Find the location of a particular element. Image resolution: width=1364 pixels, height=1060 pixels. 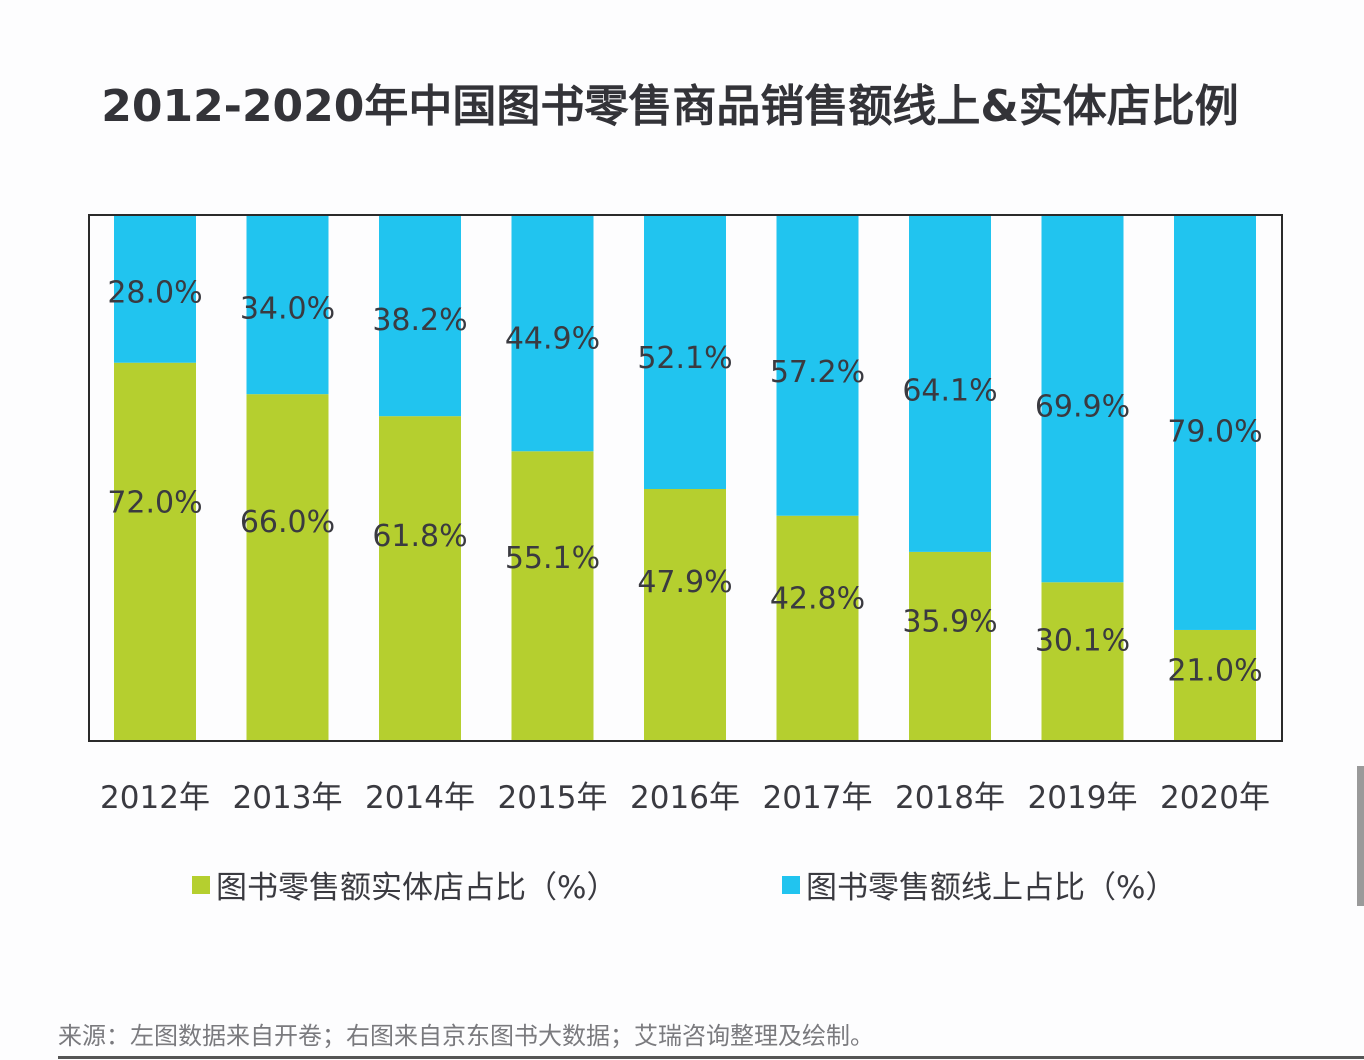

scrollbar-thumb is located at coordinates (1360, 836).